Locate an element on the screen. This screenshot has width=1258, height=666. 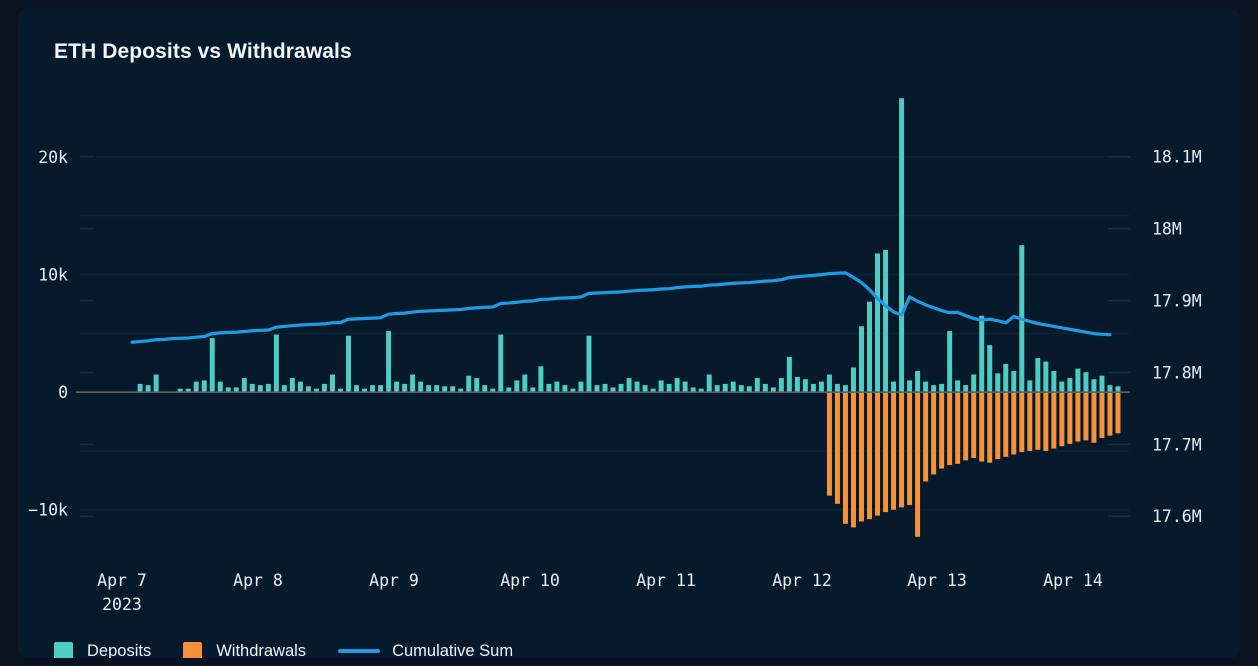
legend-label: Withdrawals is located at coordinates (261, 650).